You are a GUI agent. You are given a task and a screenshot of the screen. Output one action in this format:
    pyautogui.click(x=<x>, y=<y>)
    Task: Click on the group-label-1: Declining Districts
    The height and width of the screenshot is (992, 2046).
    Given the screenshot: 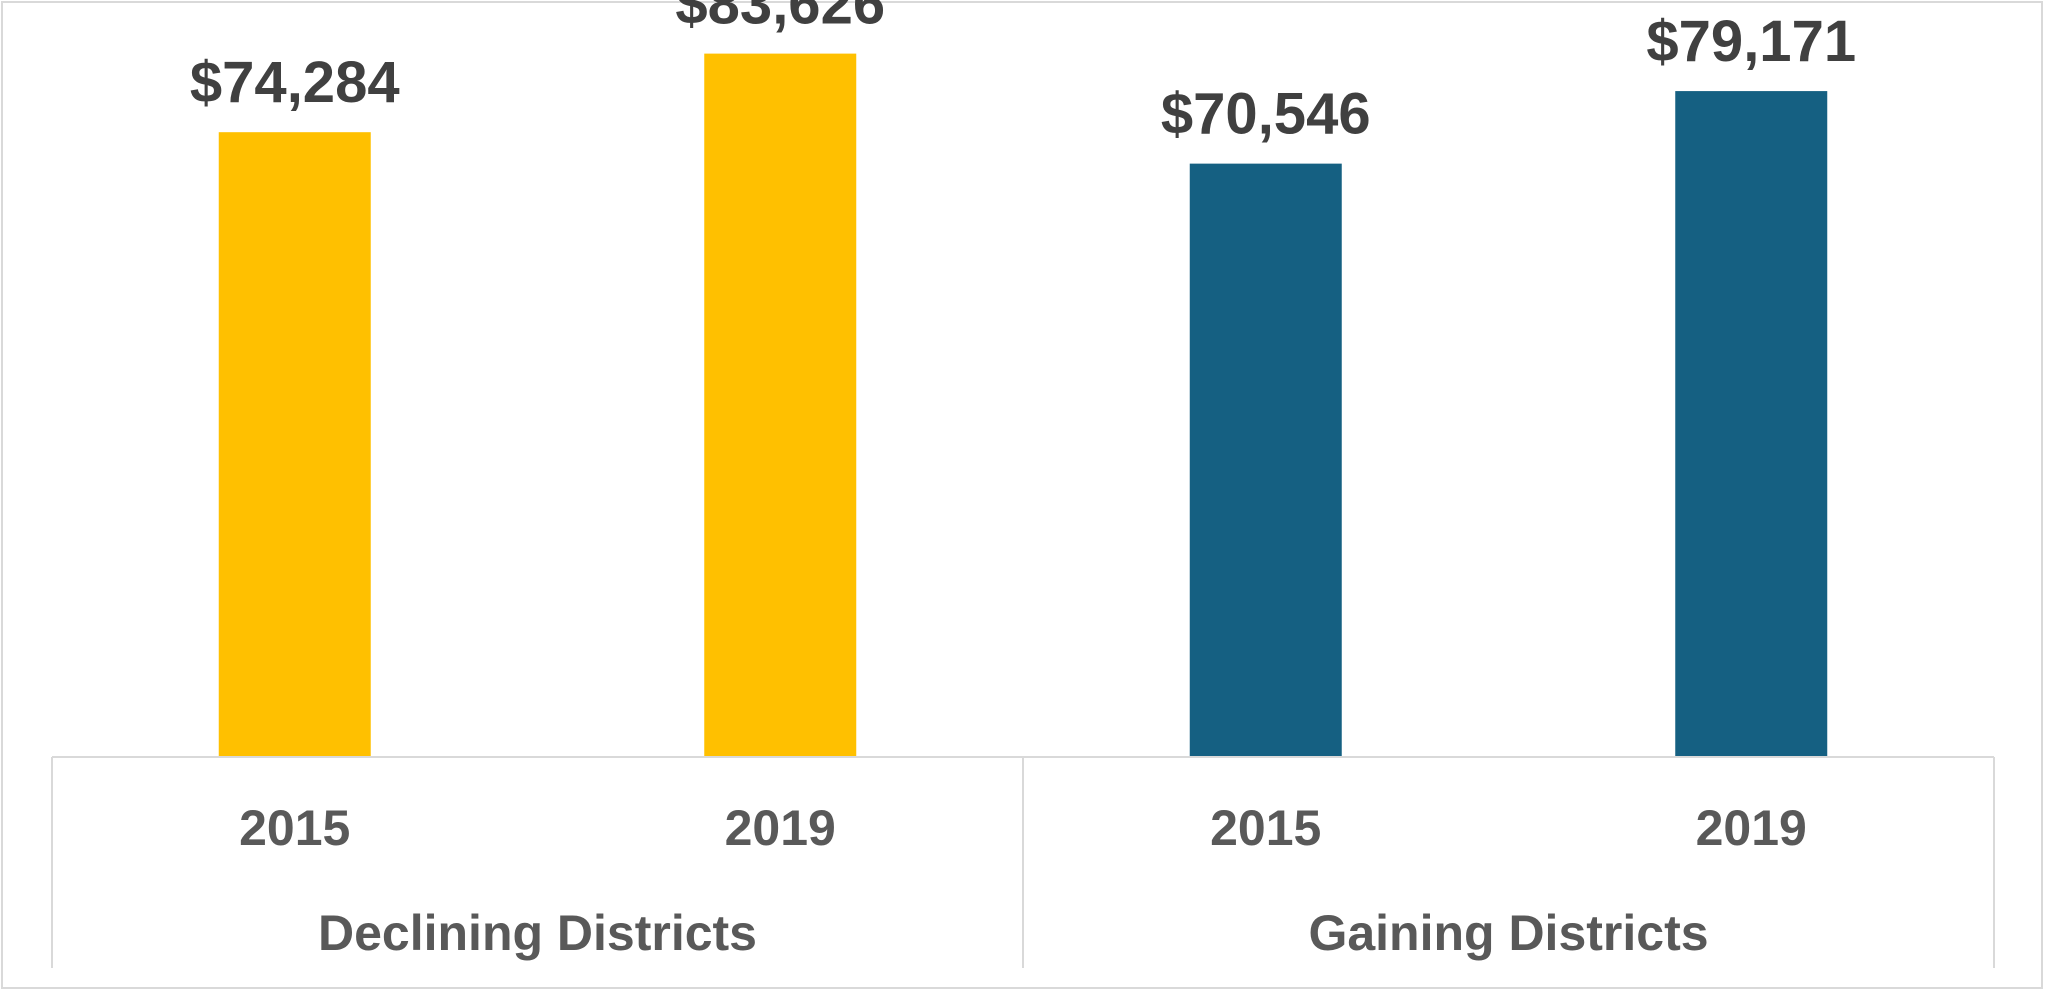 What is the action you would take?
    pyautogui.click(x=537, y=933)
    